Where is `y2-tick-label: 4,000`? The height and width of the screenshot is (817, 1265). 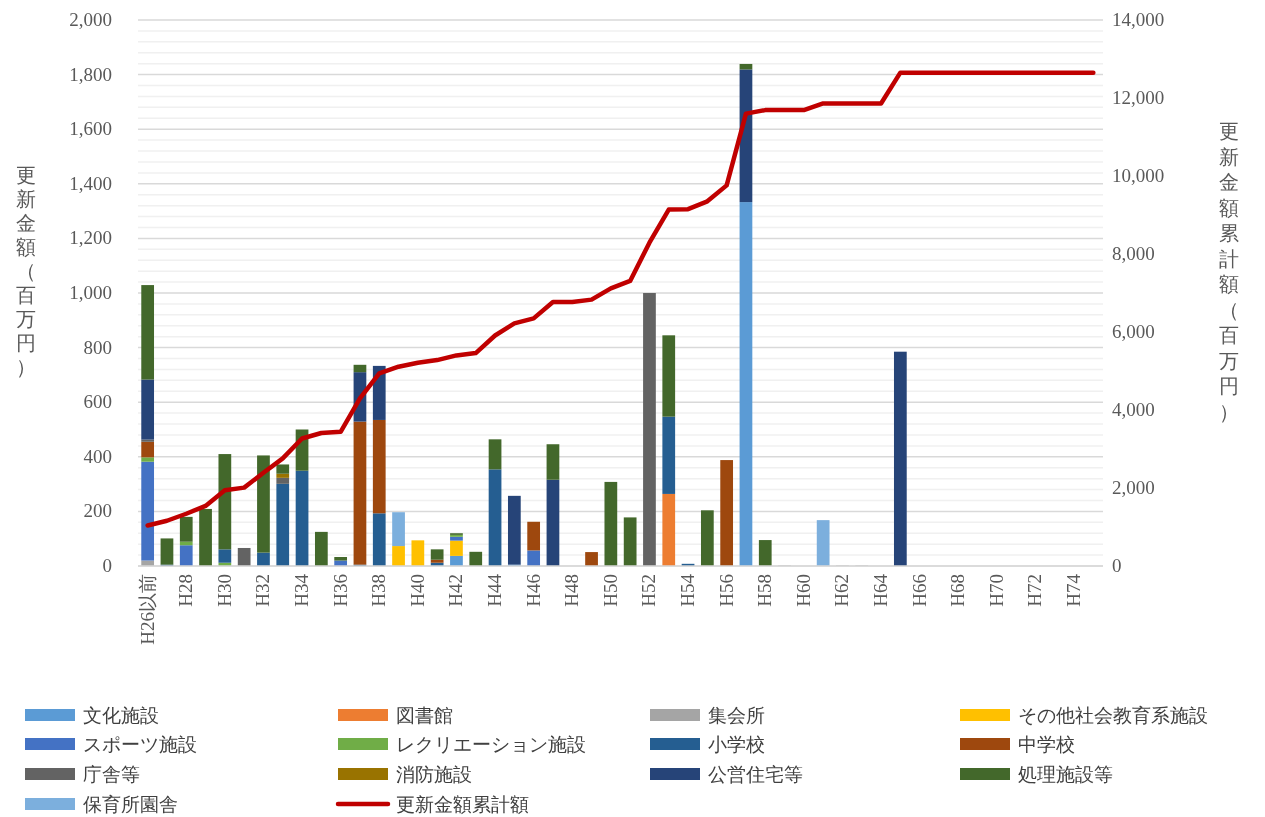
y2-tick-label: 4,000 is located at coordinates (1133, 409).